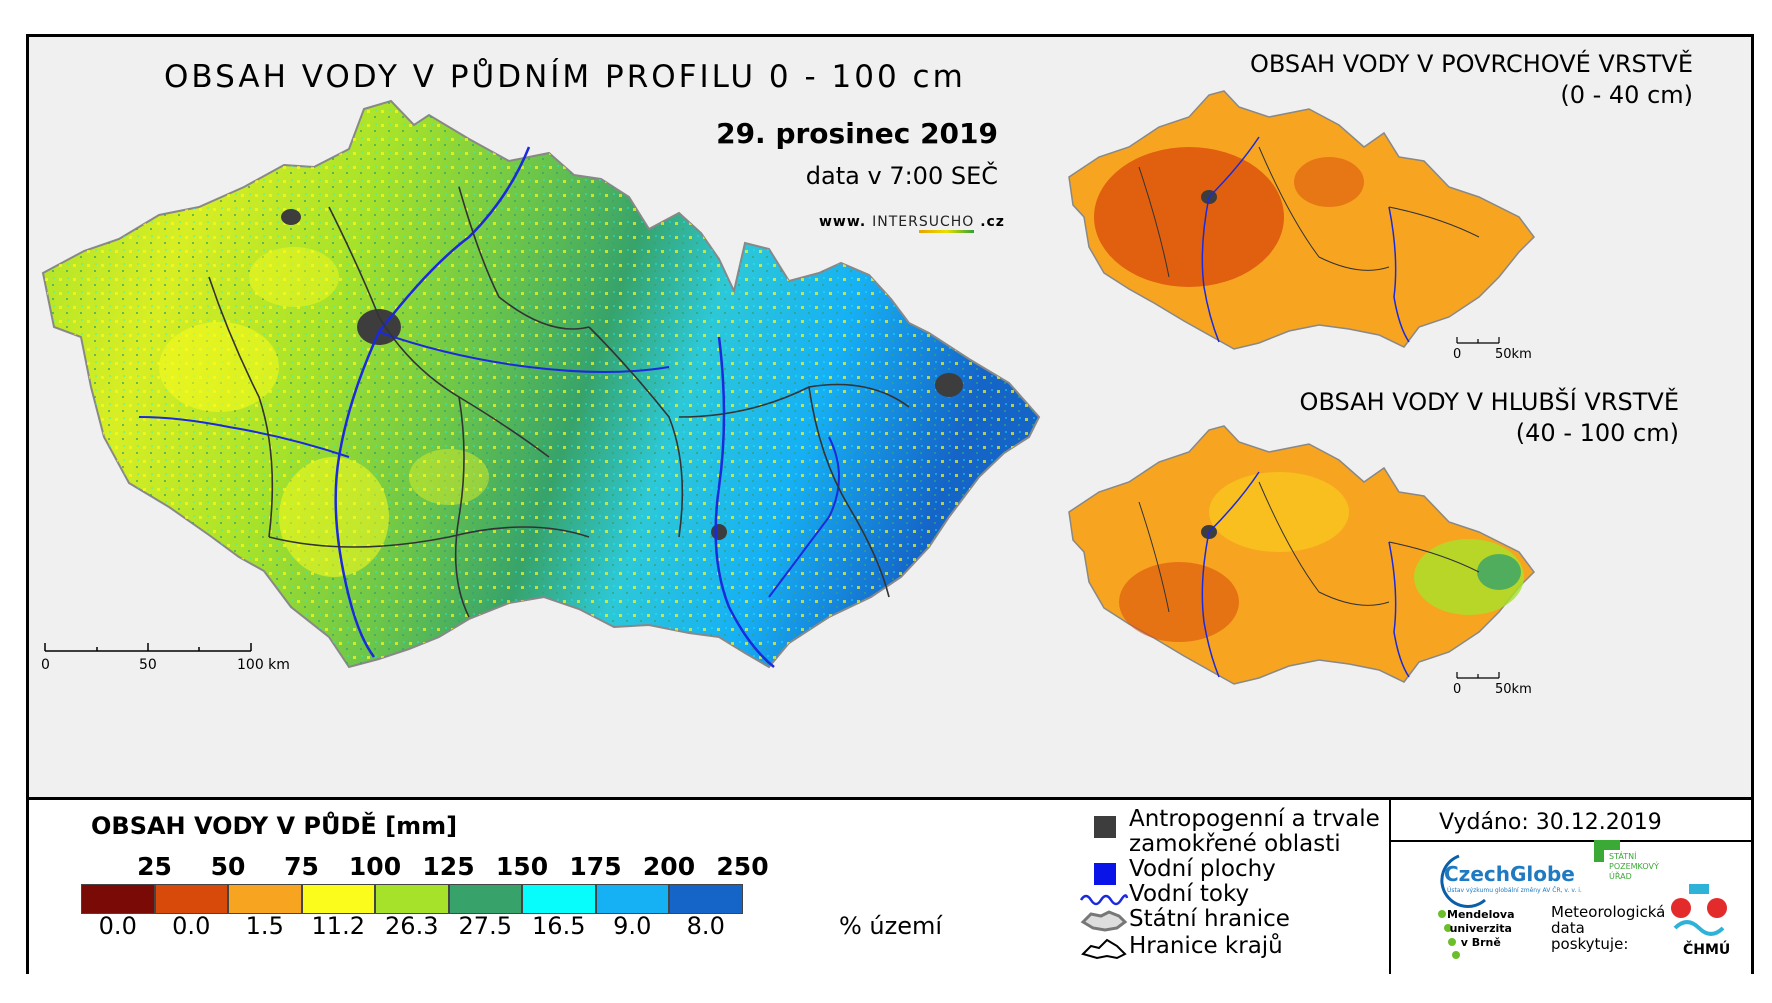  What do you see at coordinates (1699, 910) in the screenshot?
I see `chmu-logo-icon` at bounding box center [1699, 910].